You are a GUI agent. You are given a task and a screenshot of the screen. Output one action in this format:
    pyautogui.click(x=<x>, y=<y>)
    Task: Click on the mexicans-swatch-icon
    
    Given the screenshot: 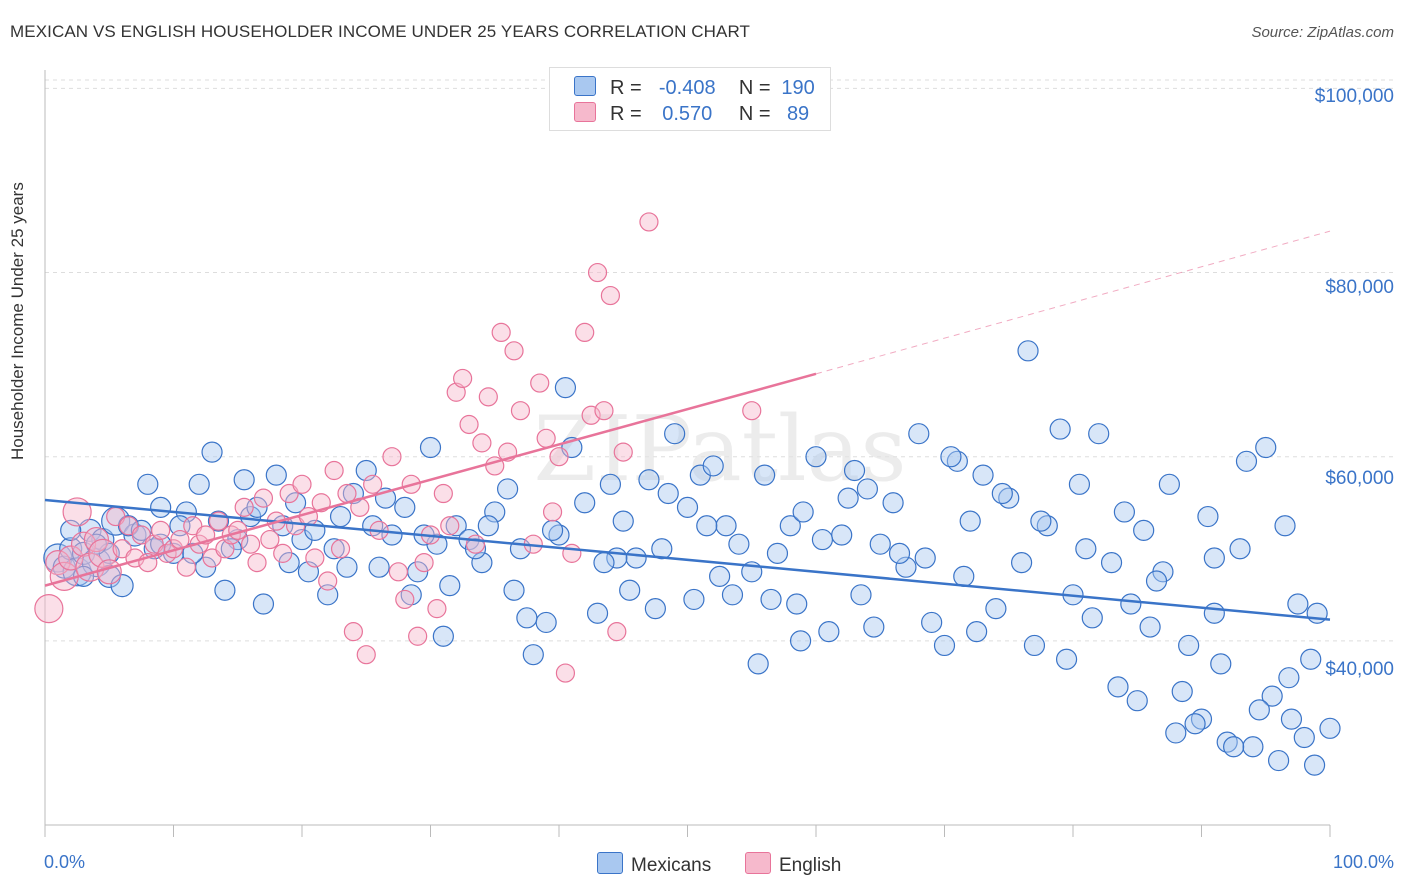 What is the action you would take?
    pyautogui.click(x=585, y=86)
    